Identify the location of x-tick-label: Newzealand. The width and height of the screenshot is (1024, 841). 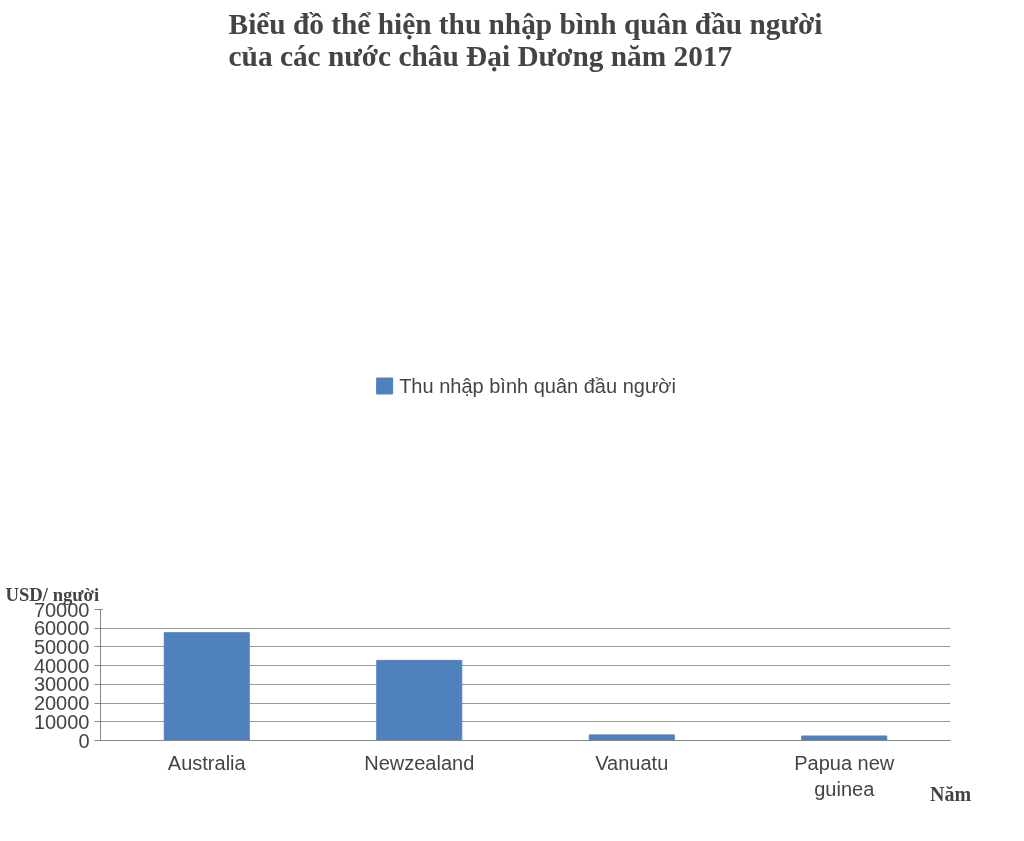
(419, 762).